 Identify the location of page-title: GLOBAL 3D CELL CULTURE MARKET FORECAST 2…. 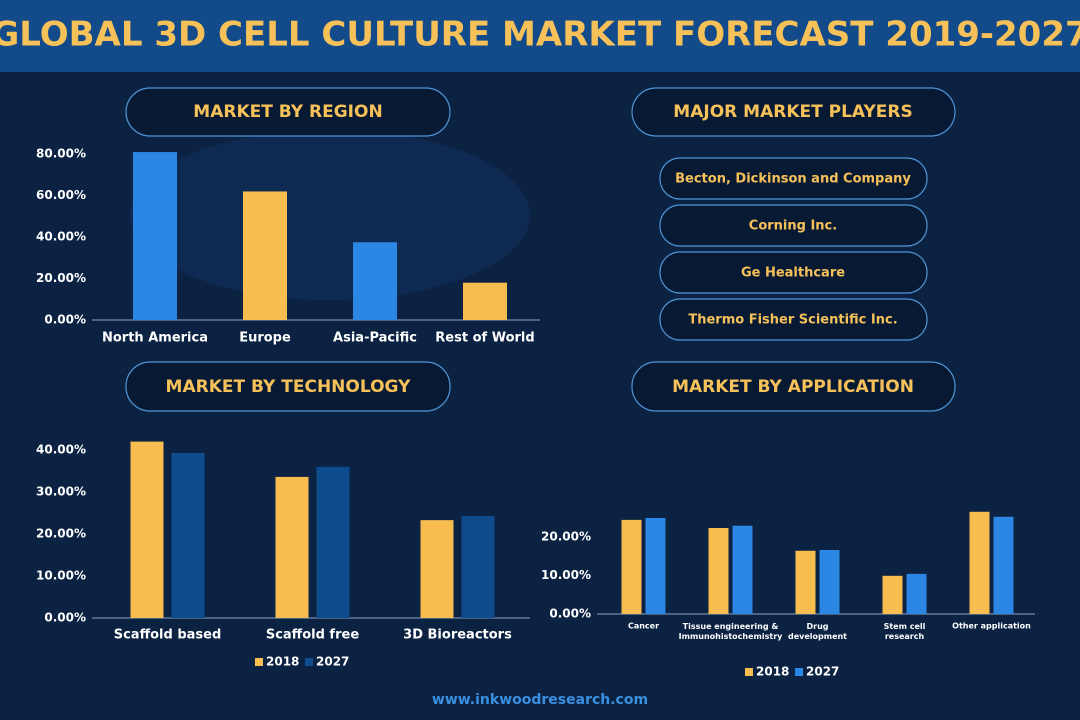
(540, 35).